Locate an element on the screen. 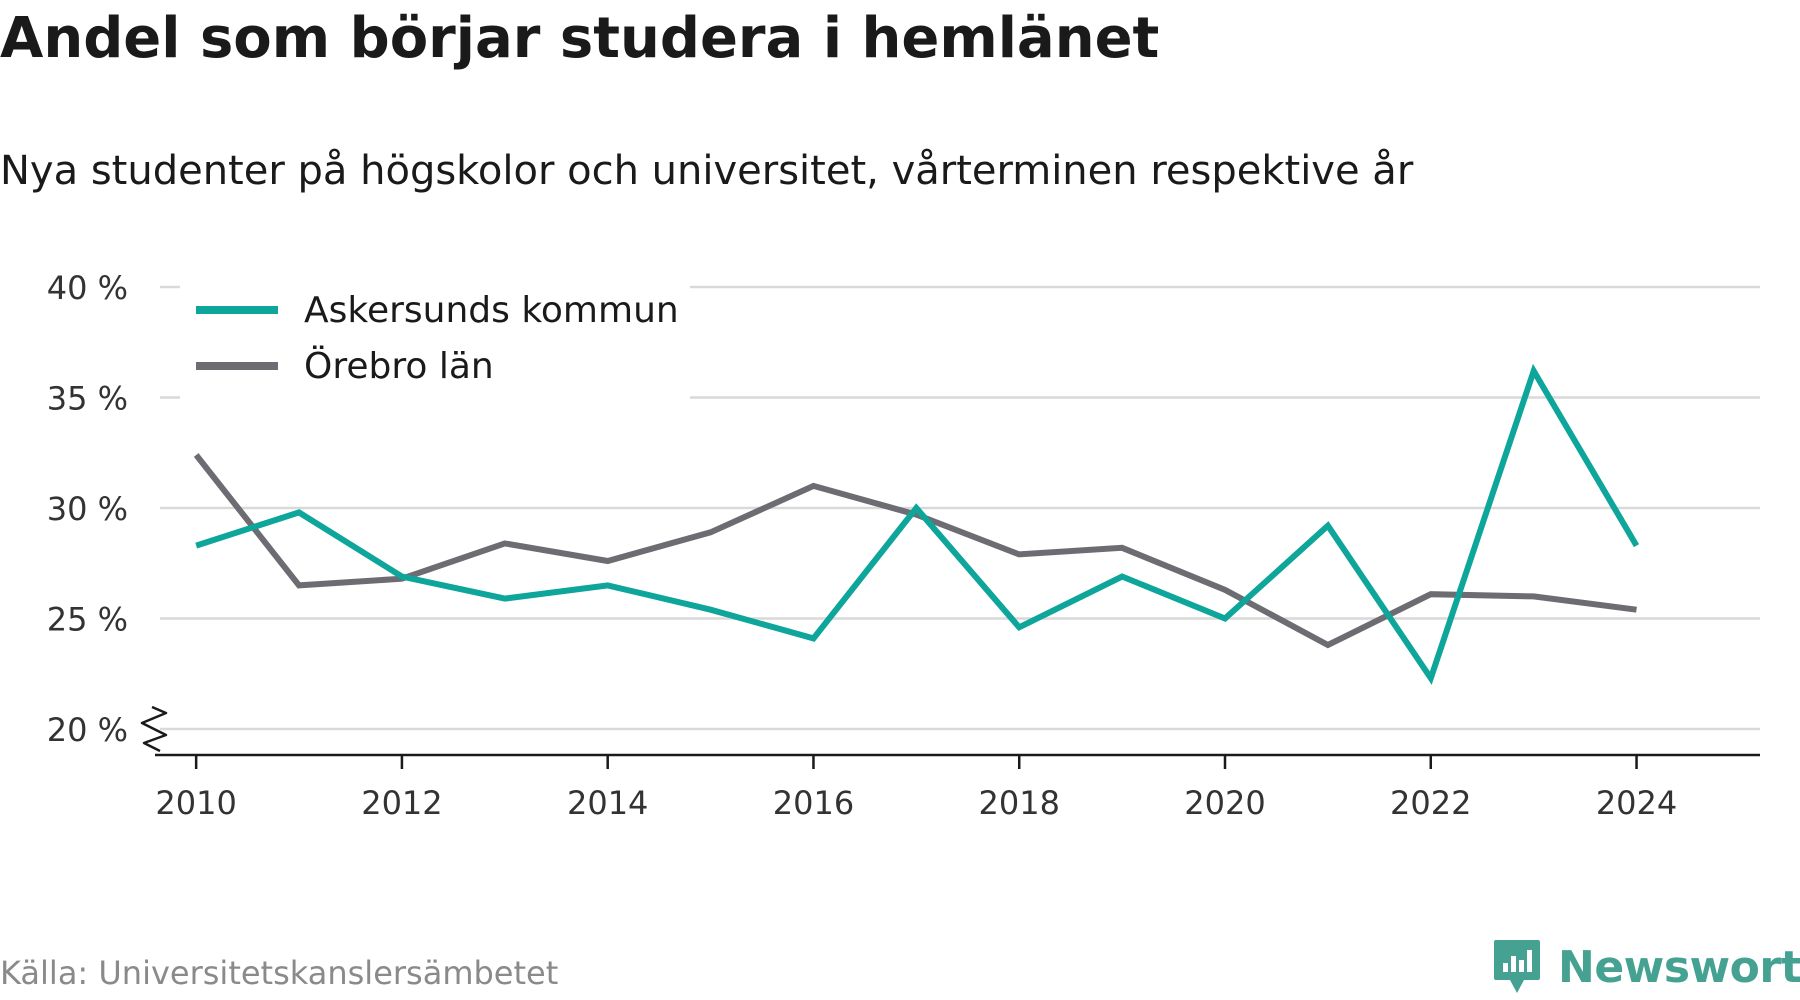 The image size is (1800, 1000). y-tick-label: 20 % is located at coordinates (87, 730).